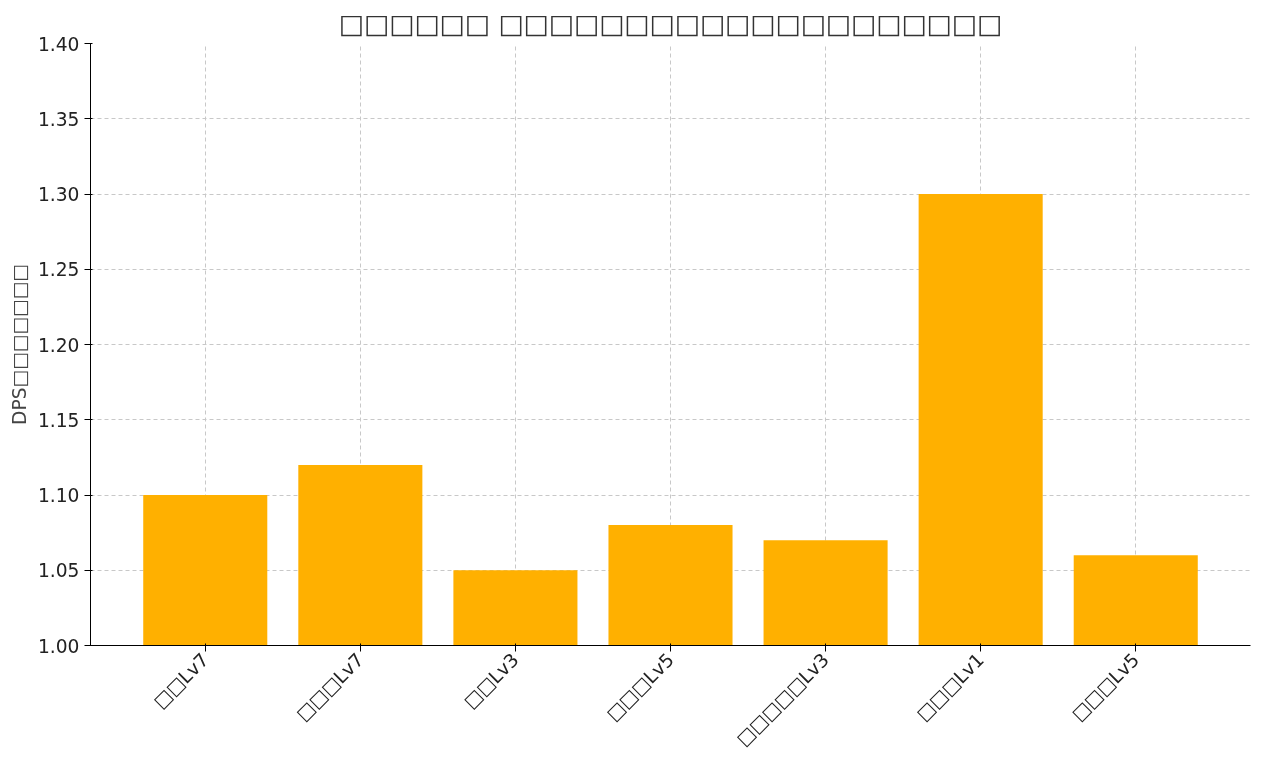  What do you see at coordinates (19, 344) in the screenshot?
I see `y-axis-title: DPS□□□□□□□` at bounding box center [19, 344].